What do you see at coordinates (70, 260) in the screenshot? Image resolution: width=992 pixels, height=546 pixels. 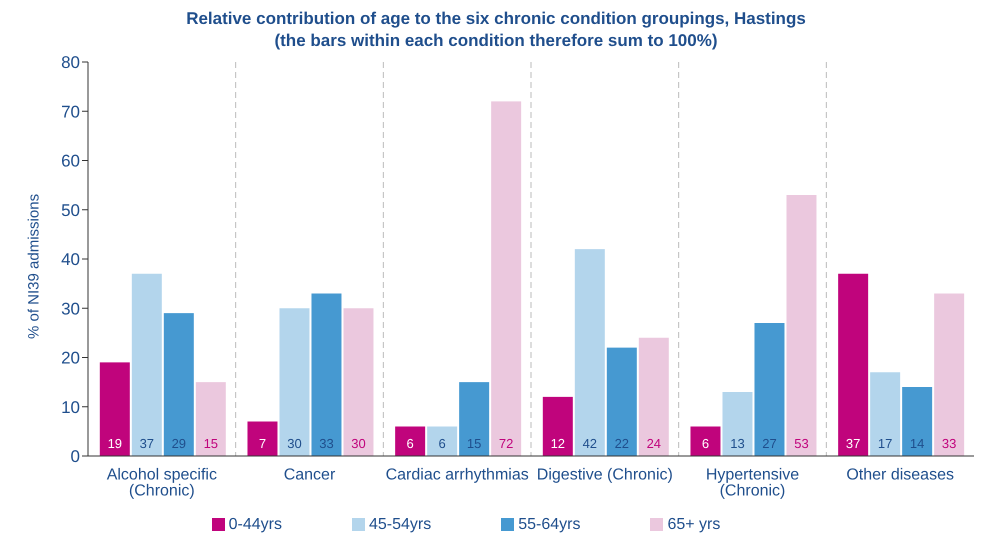 I see `y-tick-label: 40` at bounding box center [70, 260].